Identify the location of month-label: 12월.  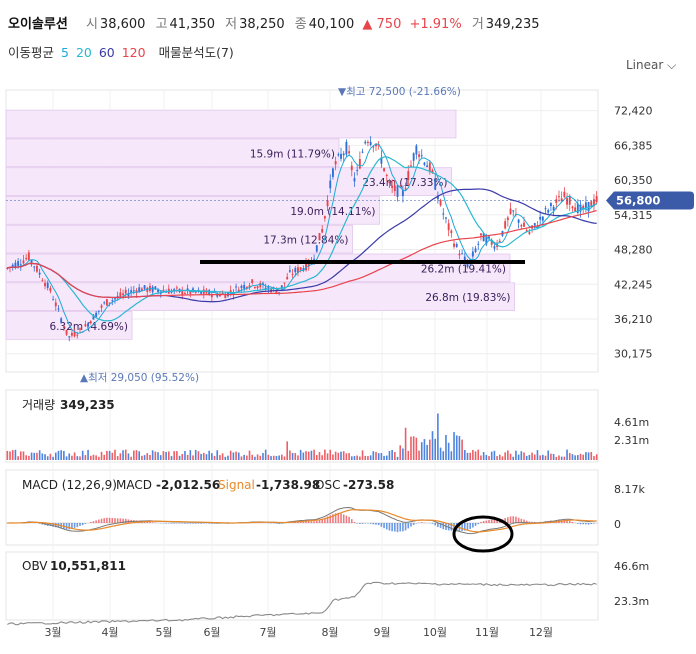
(541, 632).